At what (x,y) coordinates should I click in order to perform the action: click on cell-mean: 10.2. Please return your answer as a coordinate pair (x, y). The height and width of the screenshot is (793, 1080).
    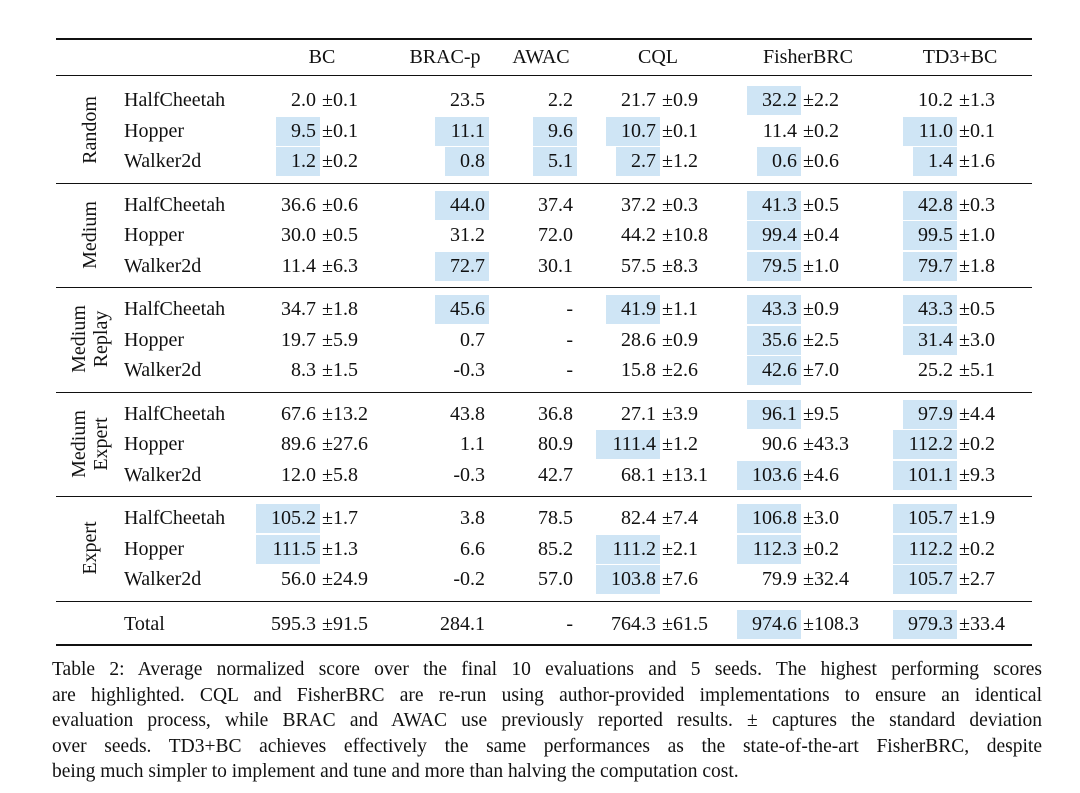
    Looking at the image, I should click on (935, 100).